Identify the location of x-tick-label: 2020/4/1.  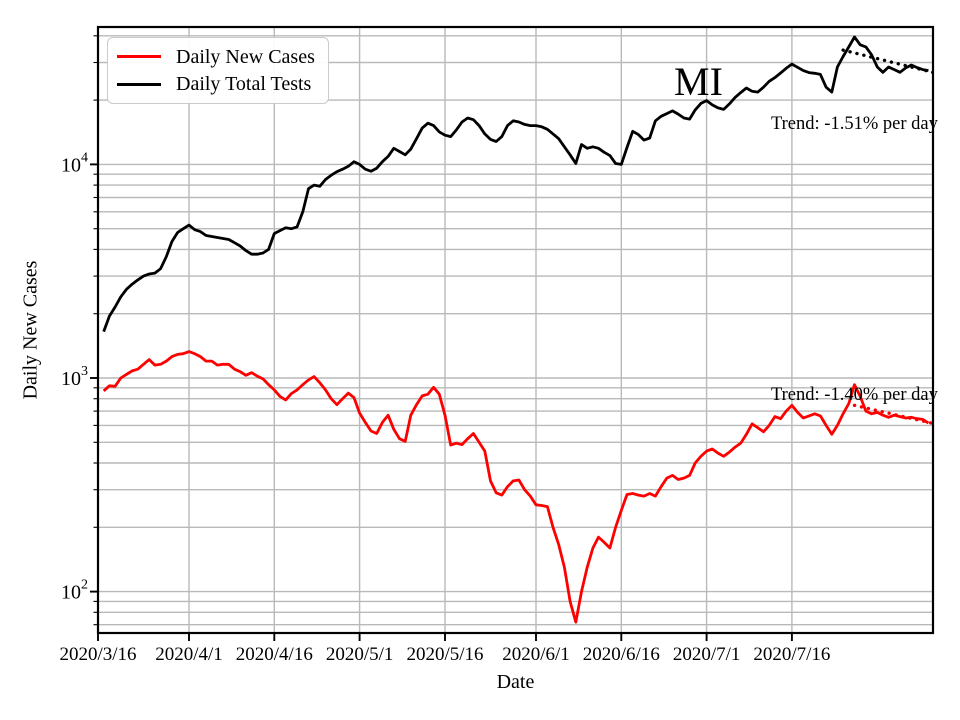
(189, 654).